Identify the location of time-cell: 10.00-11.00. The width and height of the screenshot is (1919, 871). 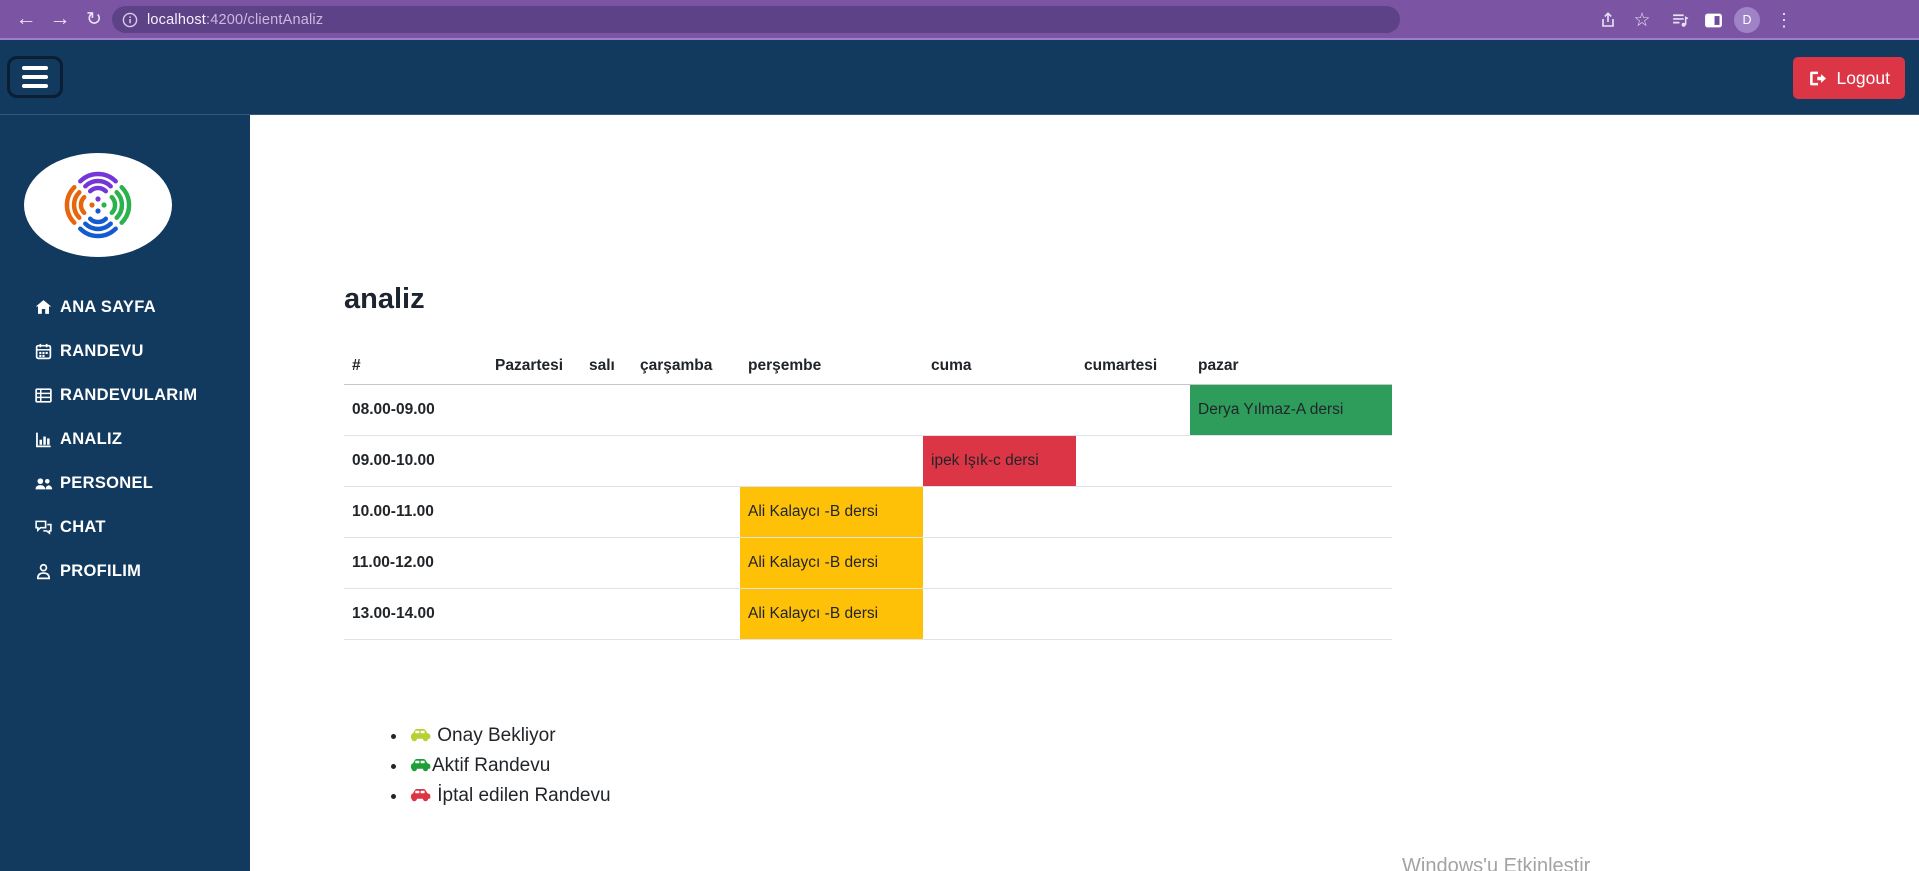
(415, 512).